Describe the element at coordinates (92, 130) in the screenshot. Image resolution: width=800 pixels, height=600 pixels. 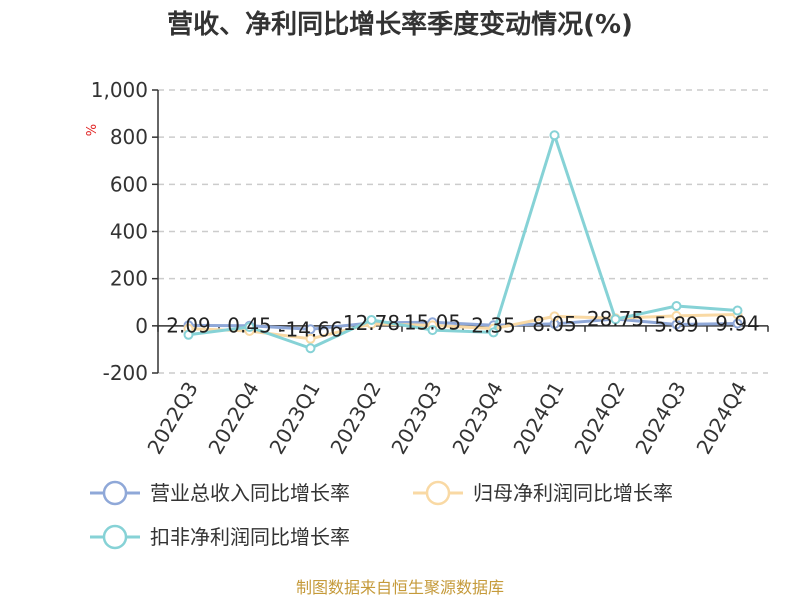
I see `y-axis-unit: %` at that location.